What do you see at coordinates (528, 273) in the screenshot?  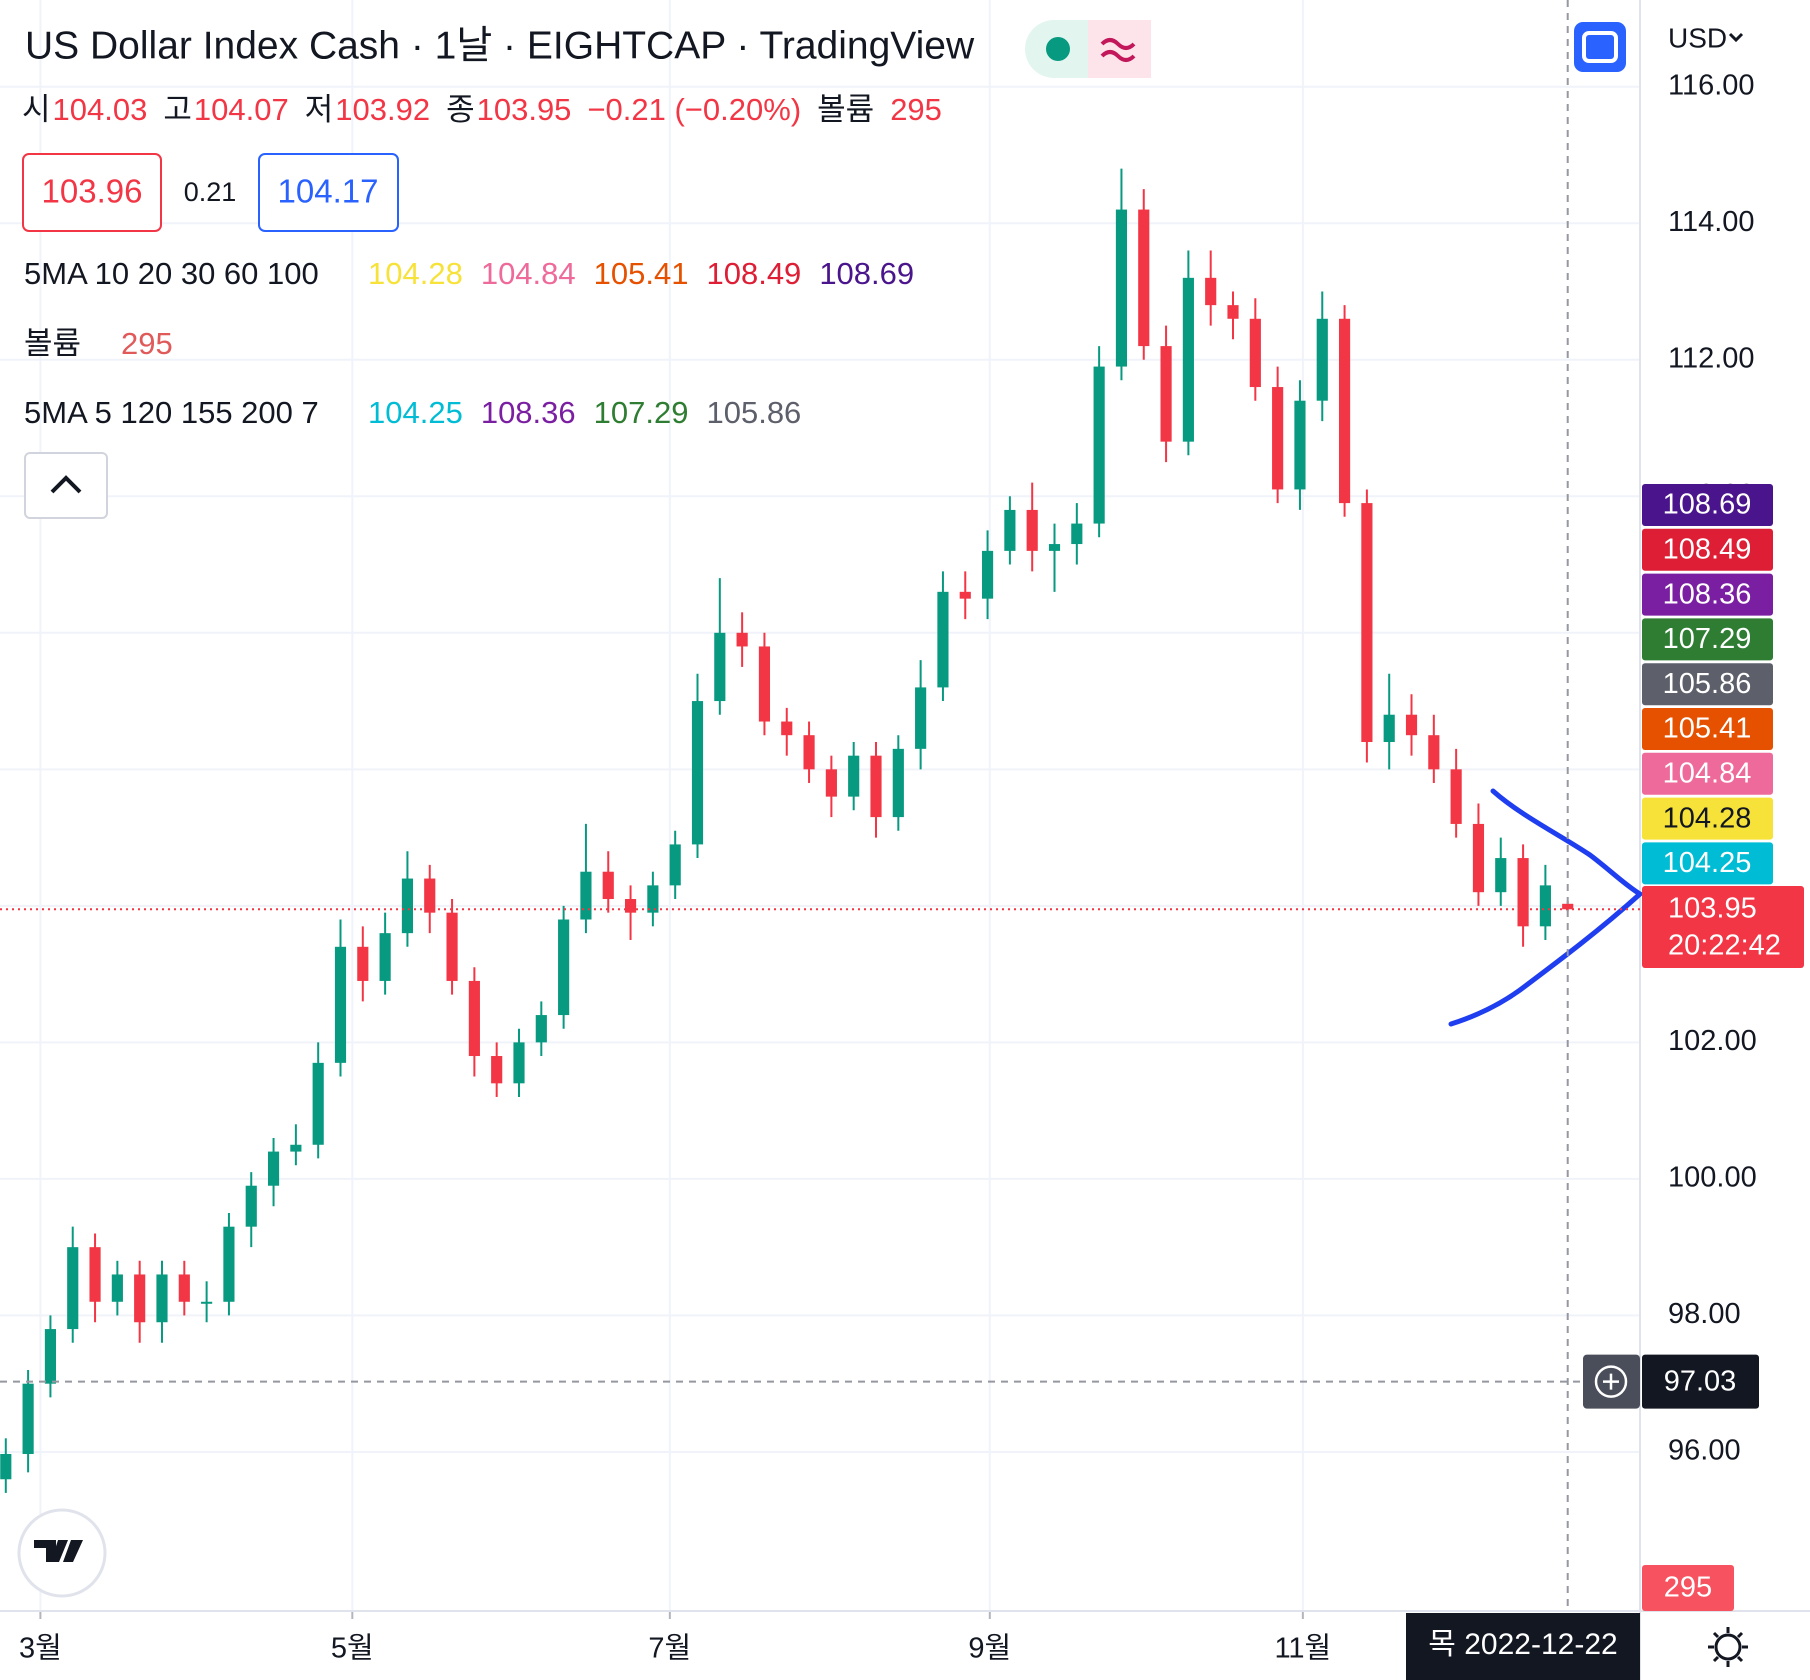 I see `indicator-value: 104.84` at bounding box center [528, 273].